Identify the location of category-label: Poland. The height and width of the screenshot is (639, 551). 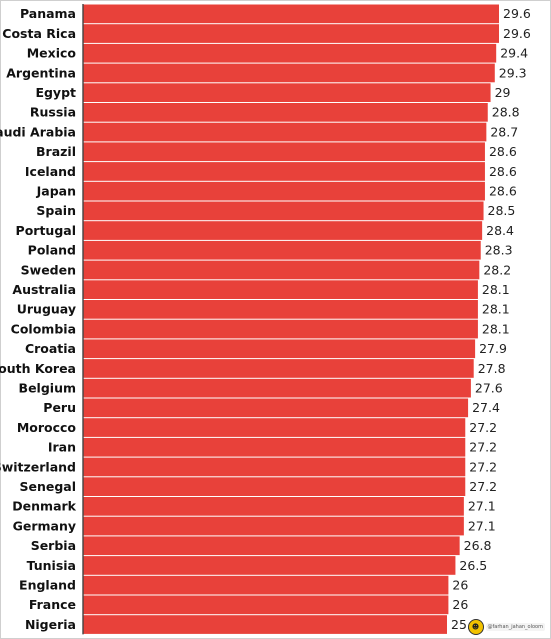
(52, 250).